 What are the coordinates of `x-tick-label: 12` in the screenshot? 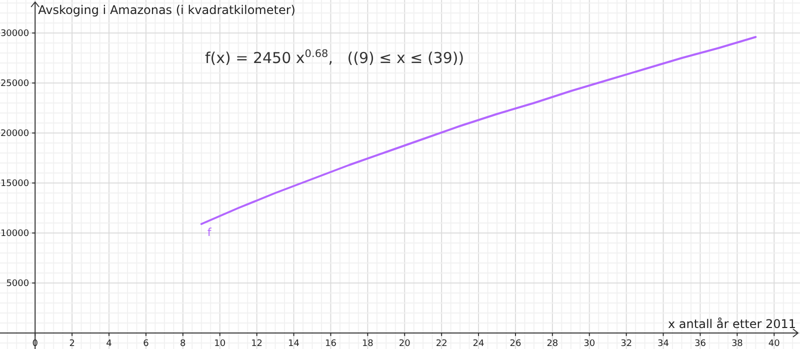 It's located at (257, 344).